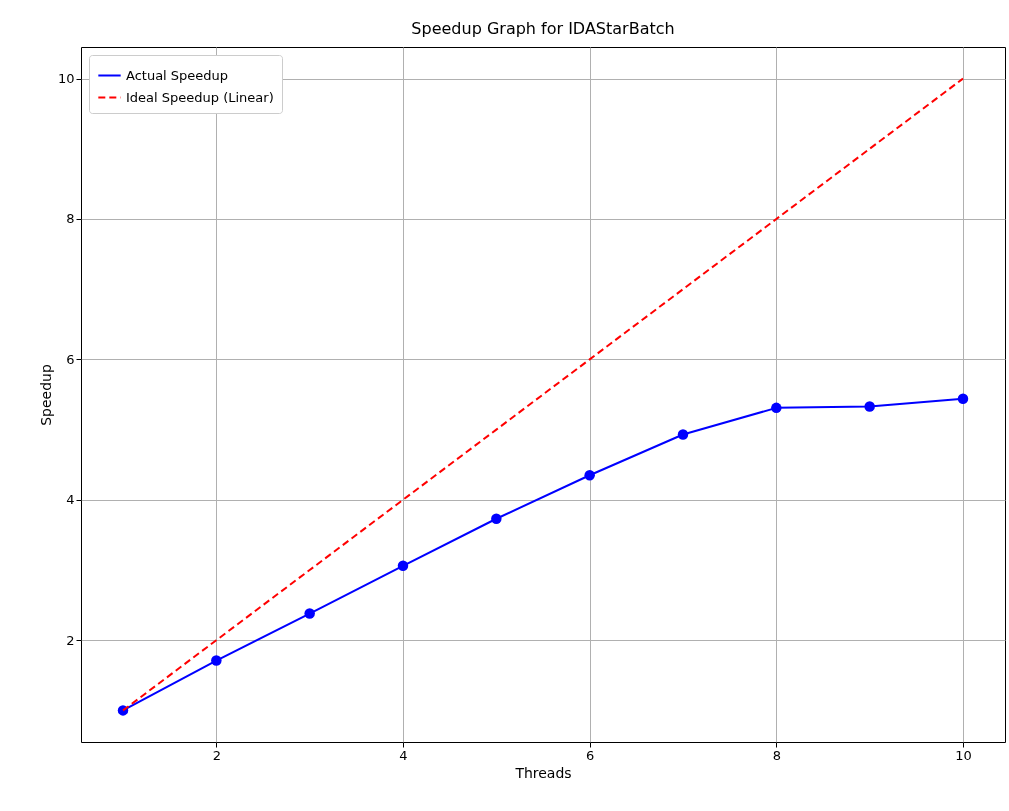 This screenshot has width=1009, height=811. Describe the element at coordinates (963, 755) in the screenshot. I see `x-tick-label: 10` at that location.